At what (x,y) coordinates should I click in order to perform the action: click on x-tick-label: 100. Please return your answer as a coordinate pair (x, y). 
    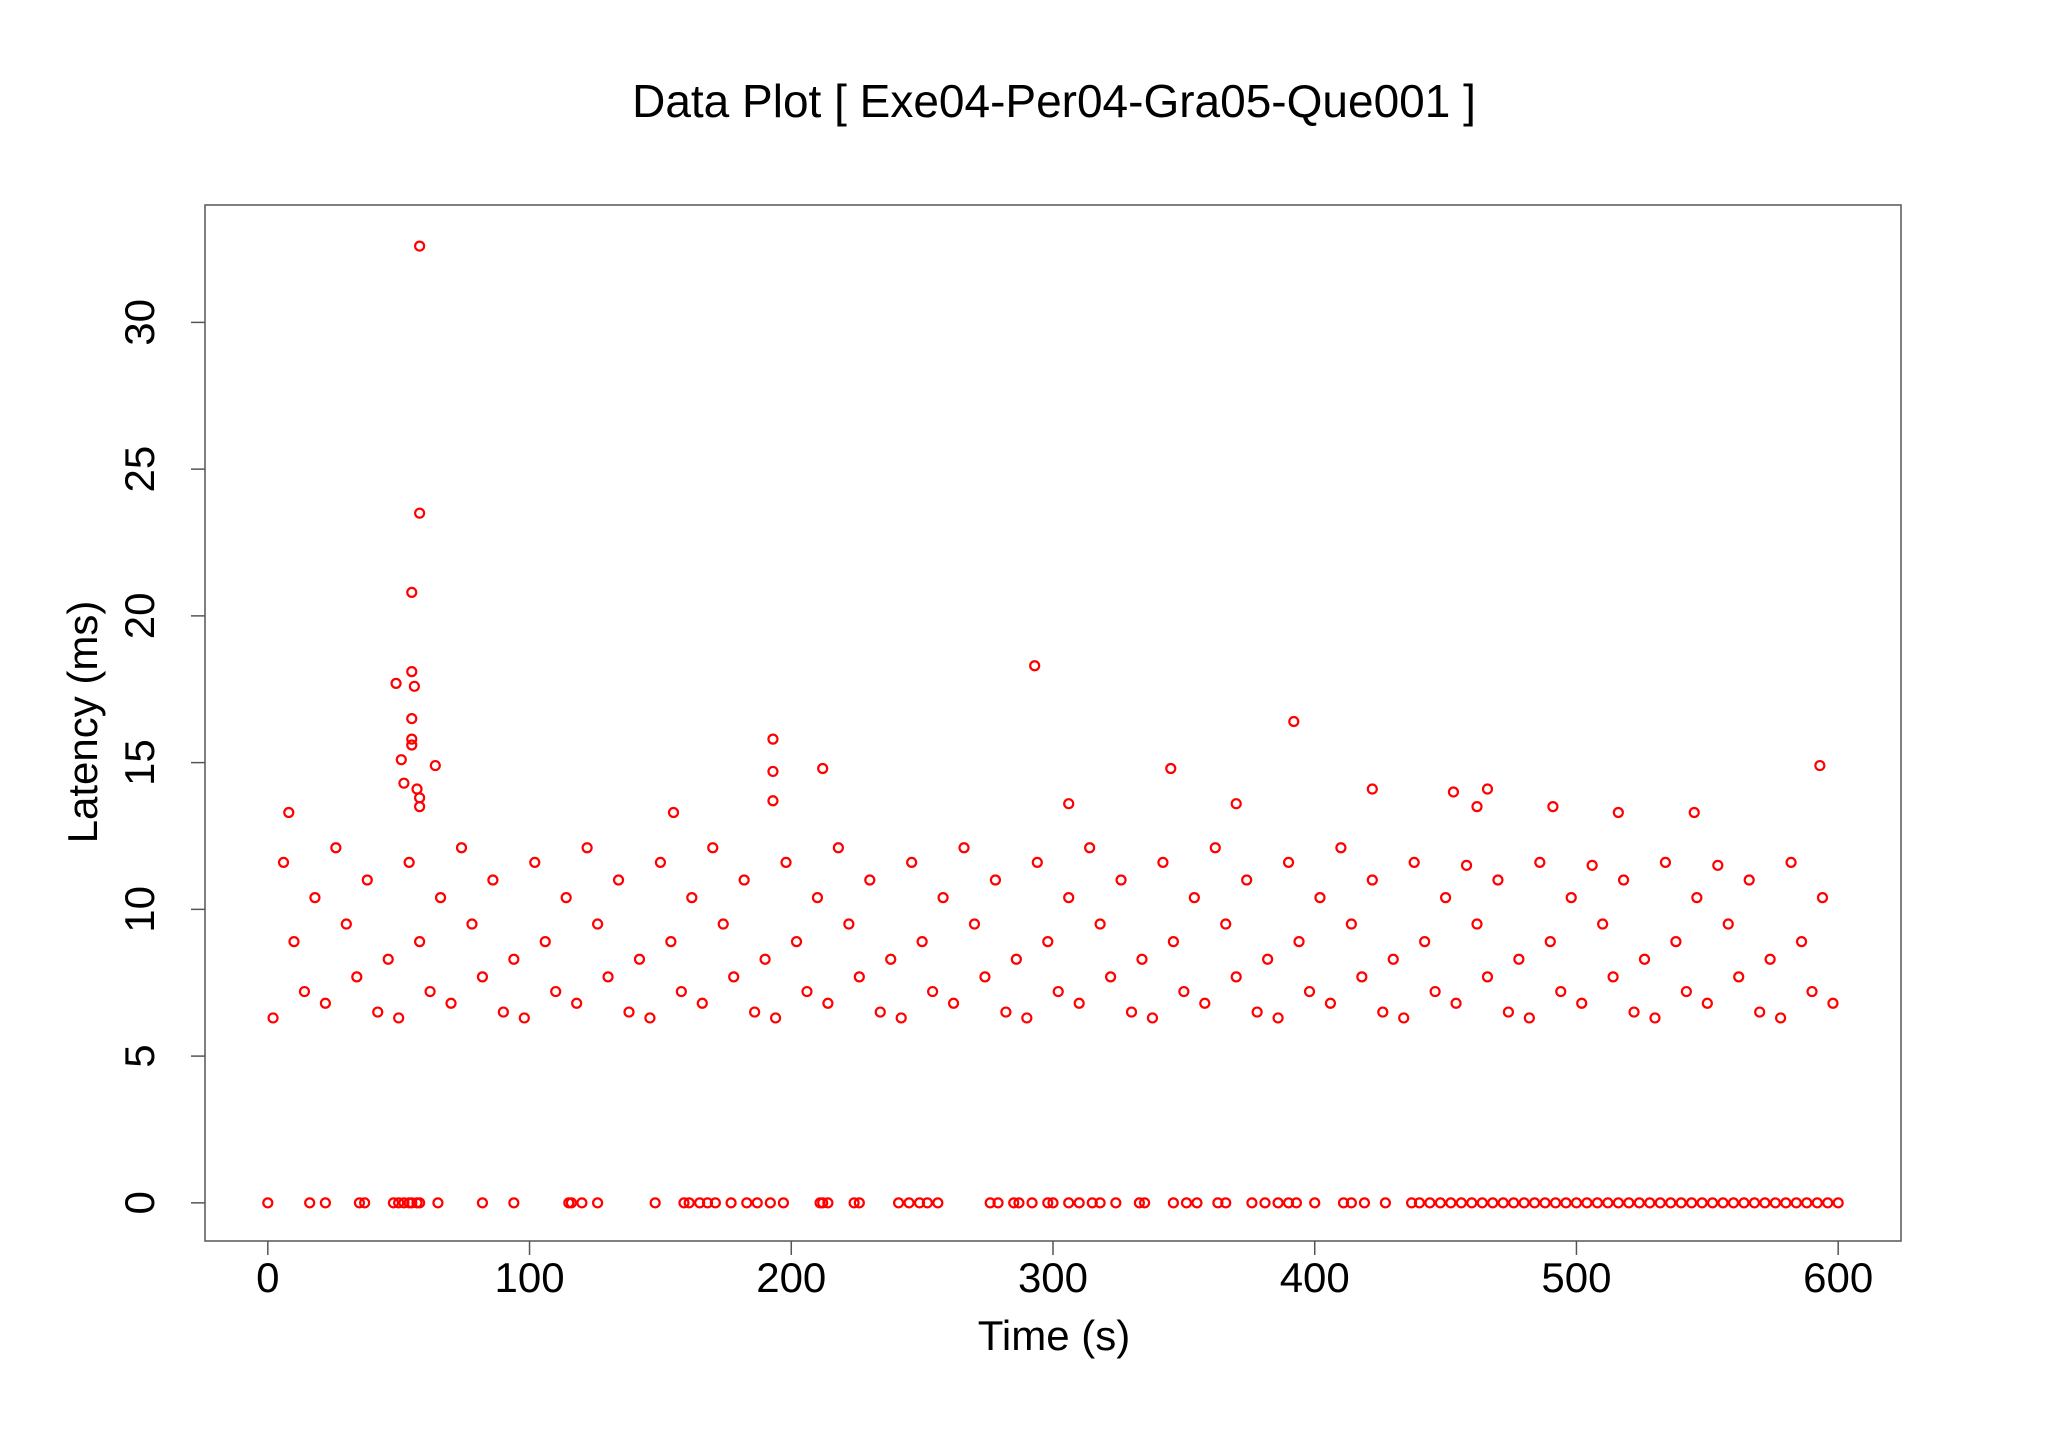
    Looking at the image, I should click on (530, 1277).